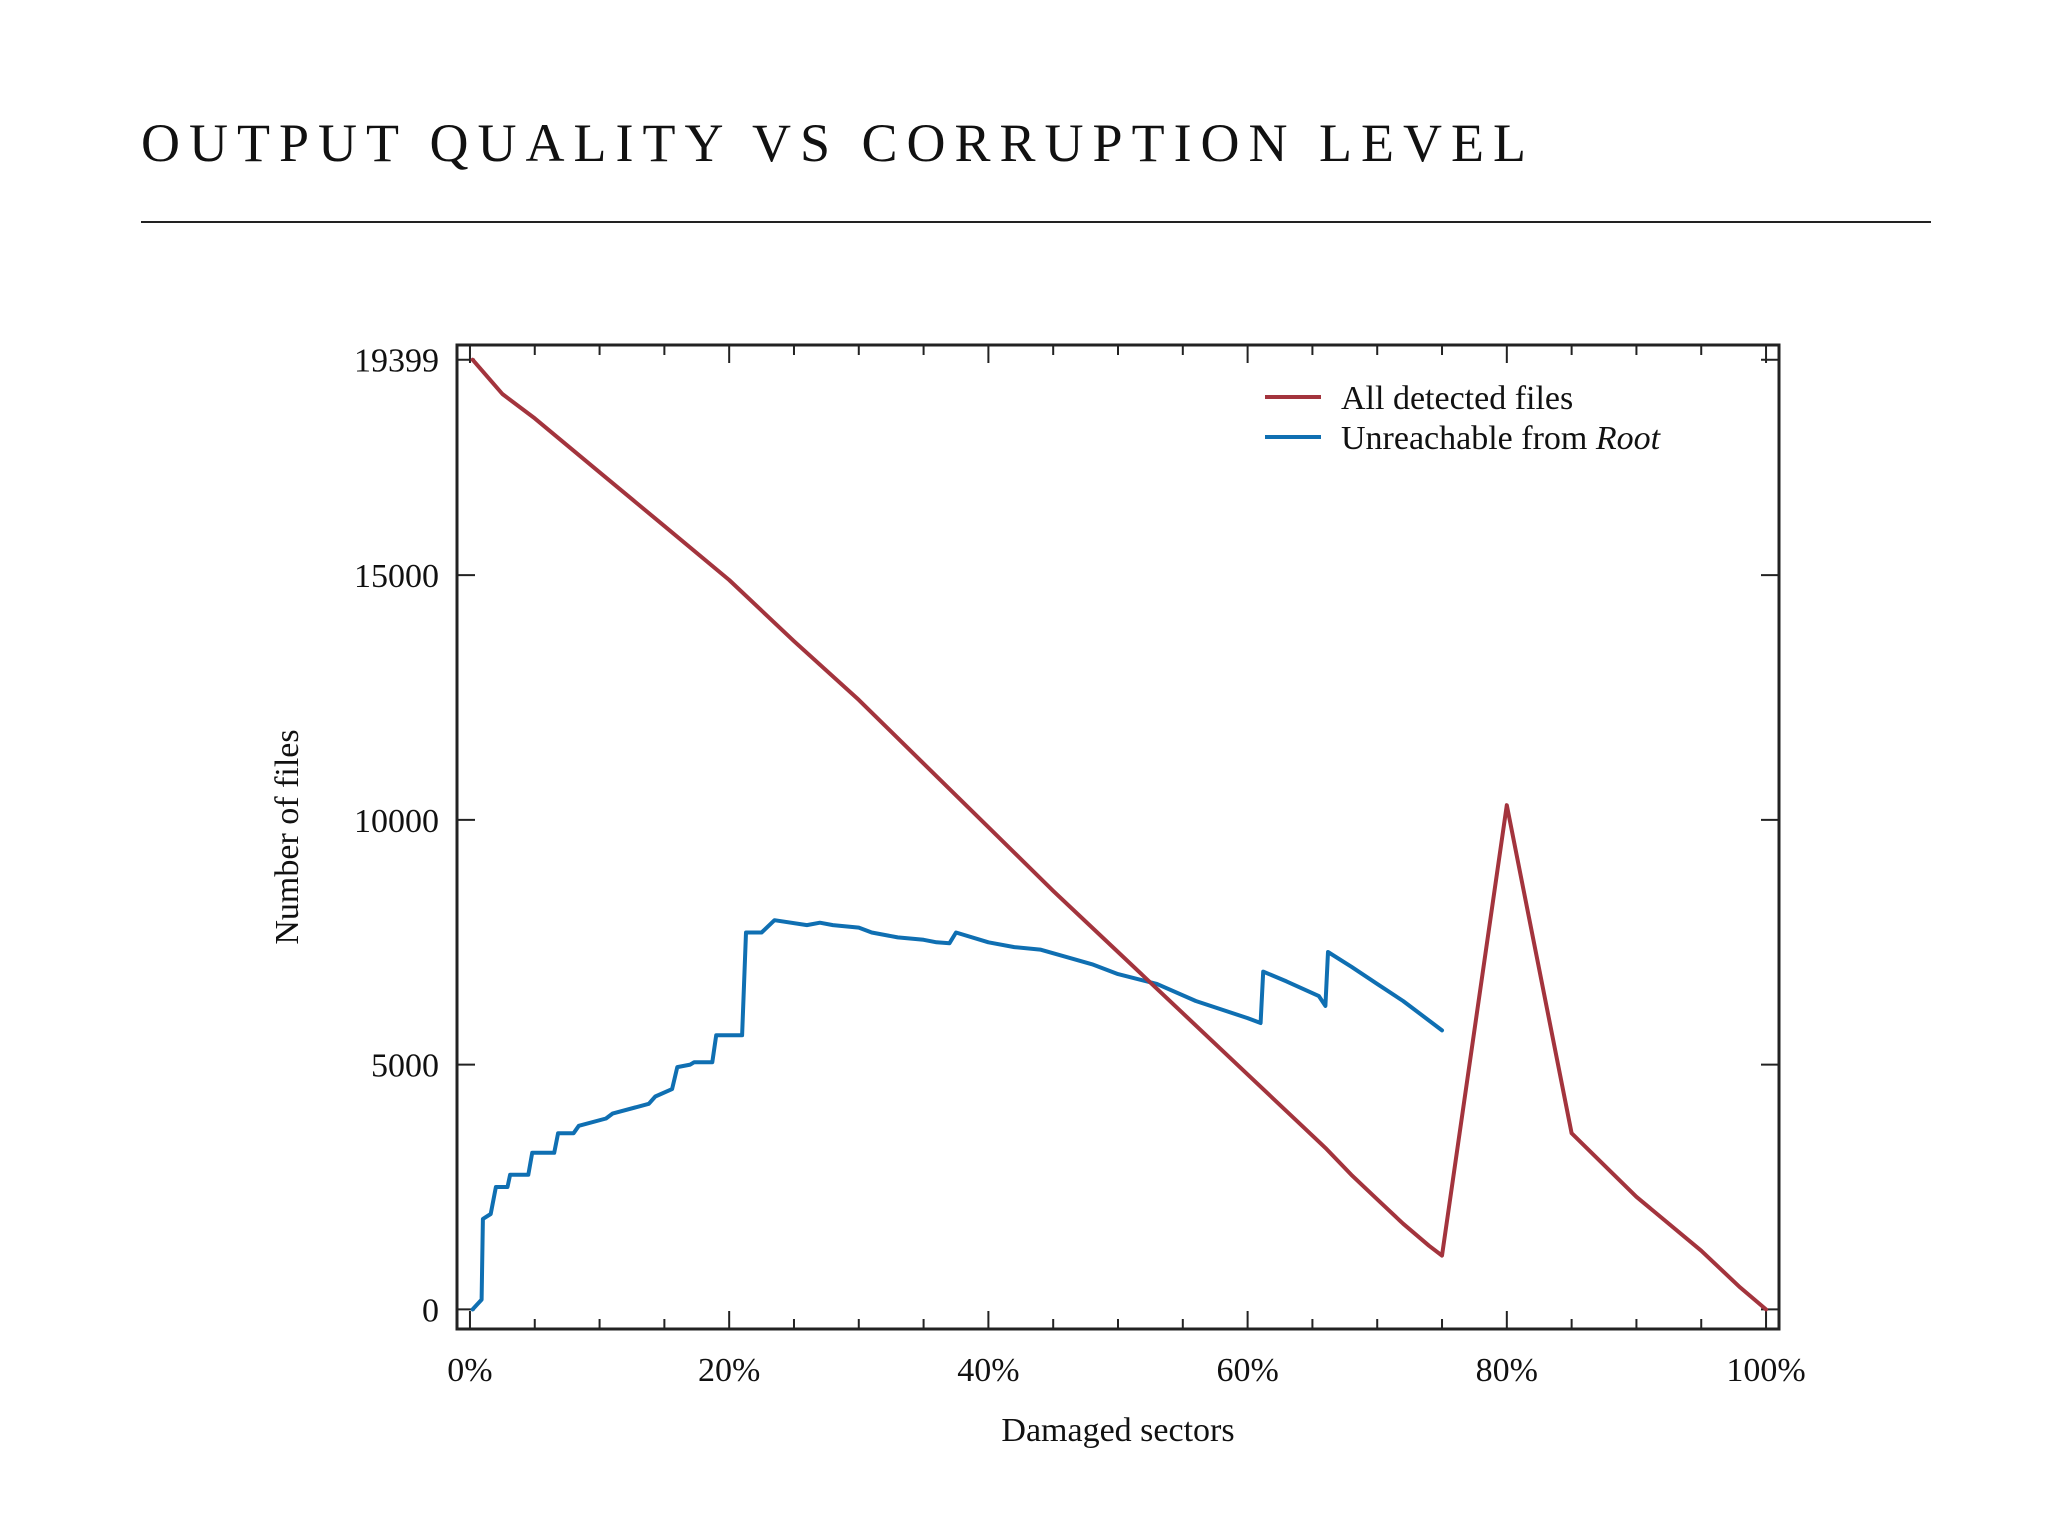 The image size is (2048, 1536). Describe the element at coordinates (1507, 1370) in the screenshot. I see `x-tick-label: 80%` at that location.